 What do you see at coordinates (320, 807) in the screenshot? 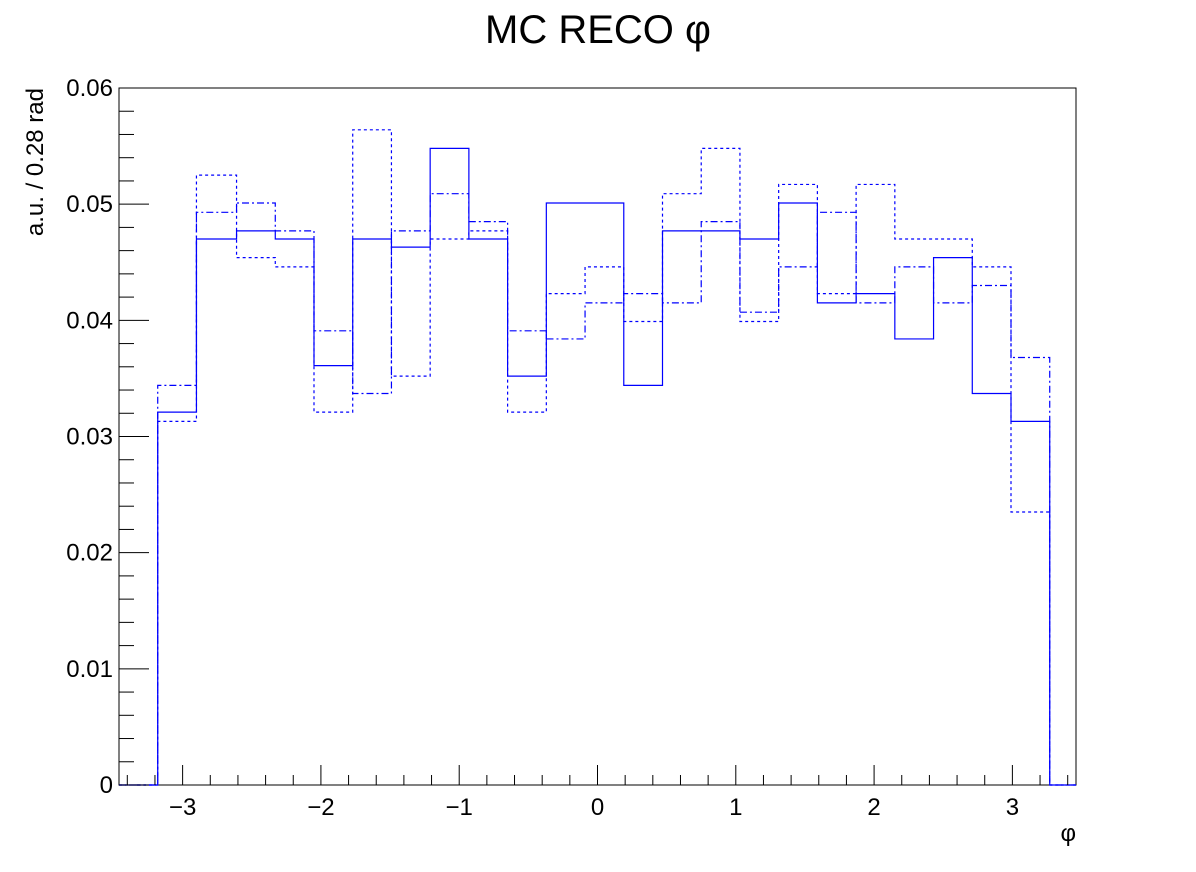
I see `x-tick-label: −2` at bounding box center [320, 807].